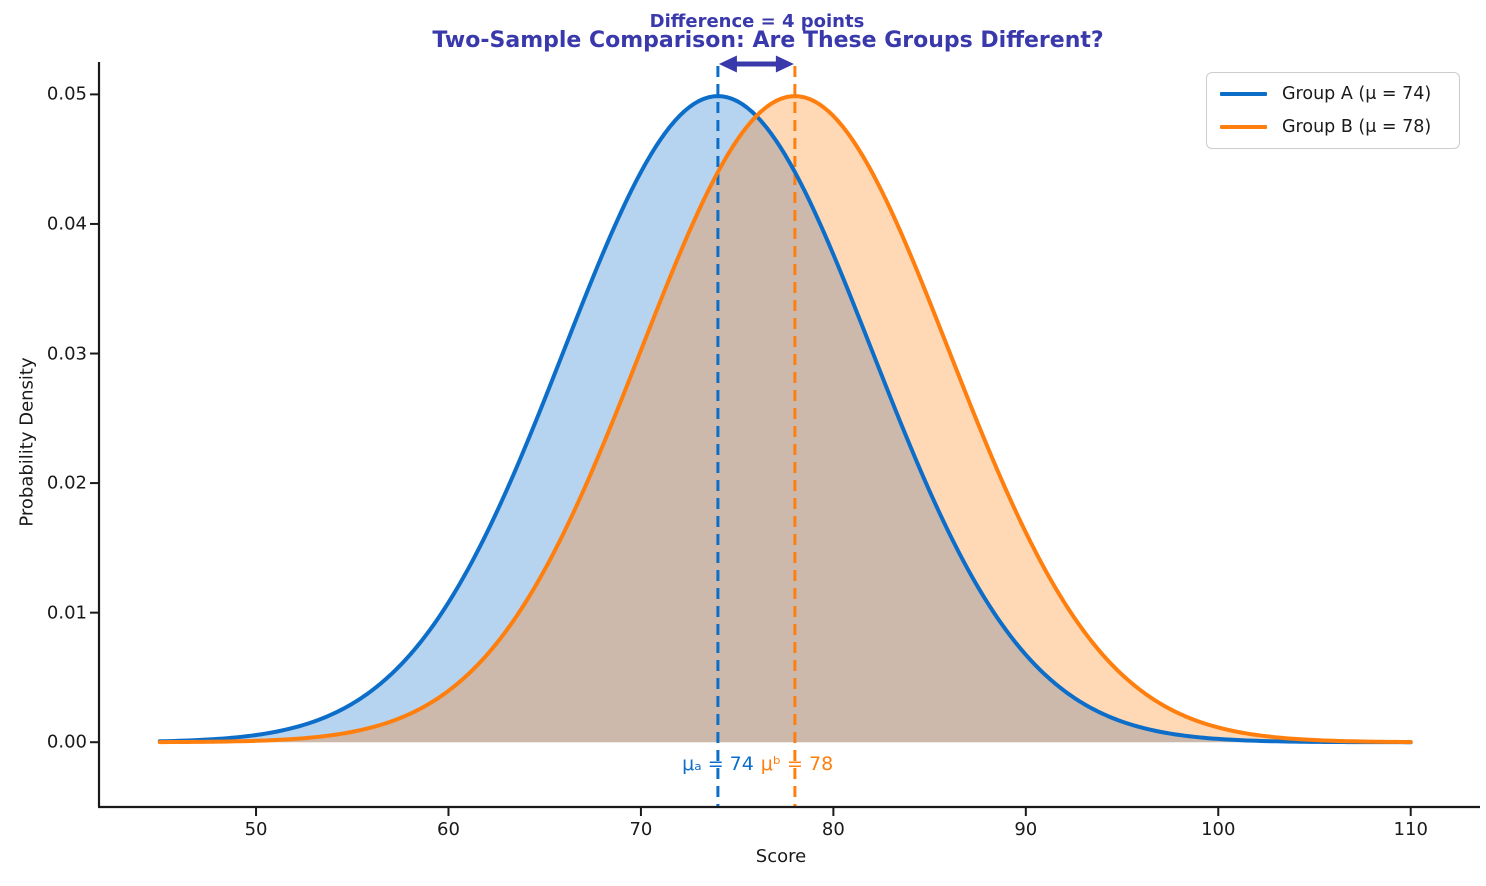 The image size is (1486, 886). I want to click on difference-arrow-left-head, so click(727, 64).